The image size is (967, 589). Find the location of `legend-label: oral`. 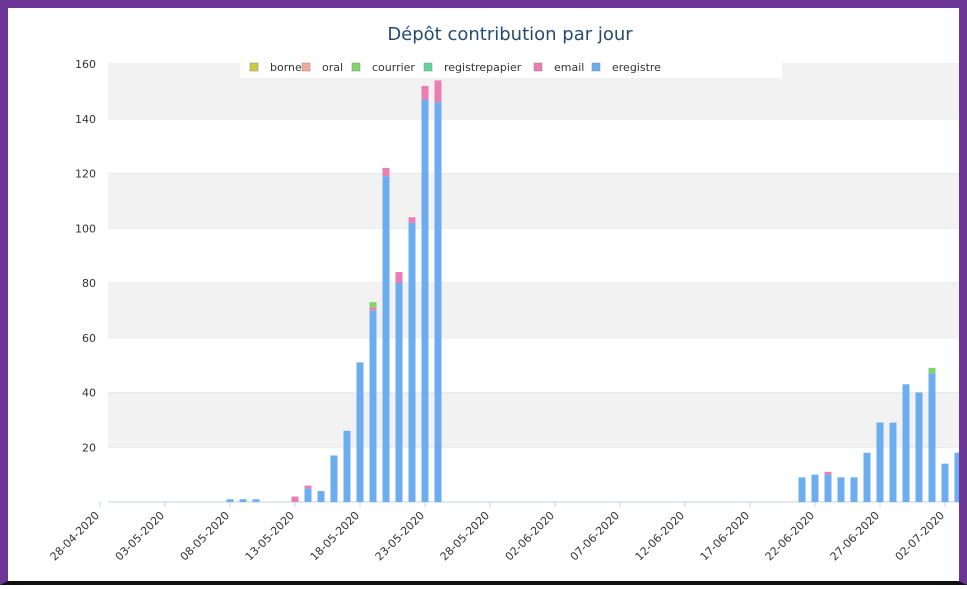

legend-label: oral is located at coordinates (332, 67).